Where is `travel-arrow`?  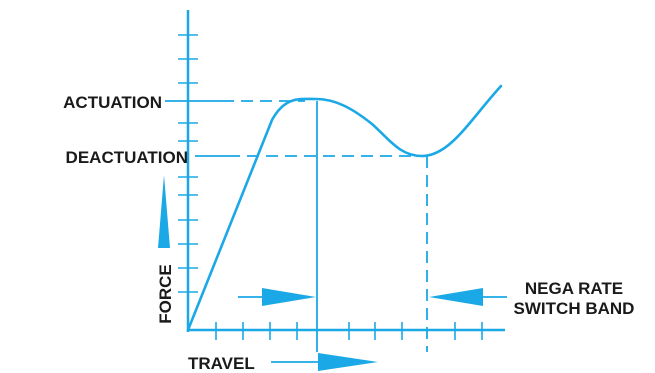 travel-arrow is located at coordinates (324, 362).